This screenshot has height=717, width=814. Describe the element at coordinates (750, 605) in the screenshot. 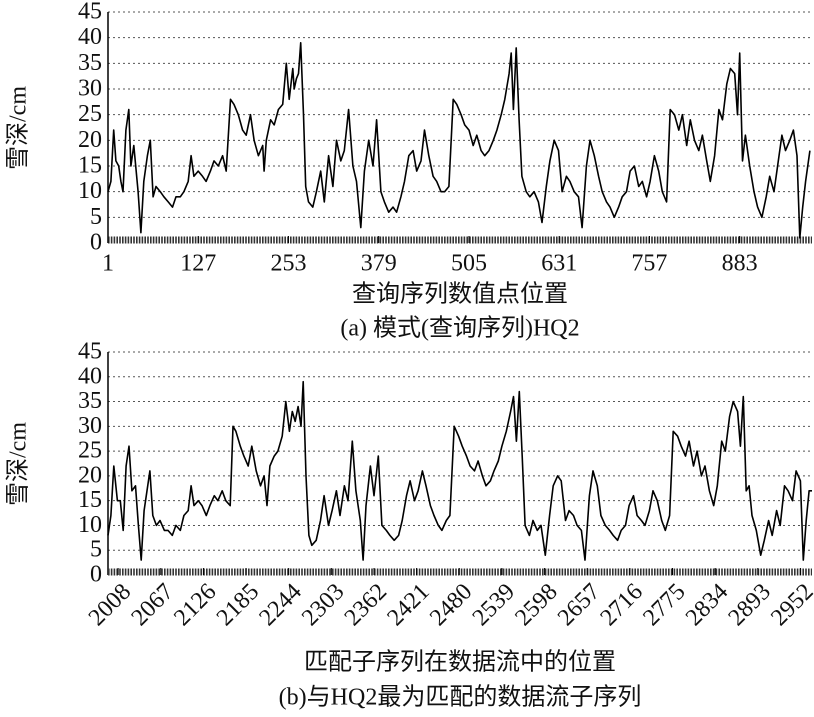

I see `x-tick-label: 2893` at that location.